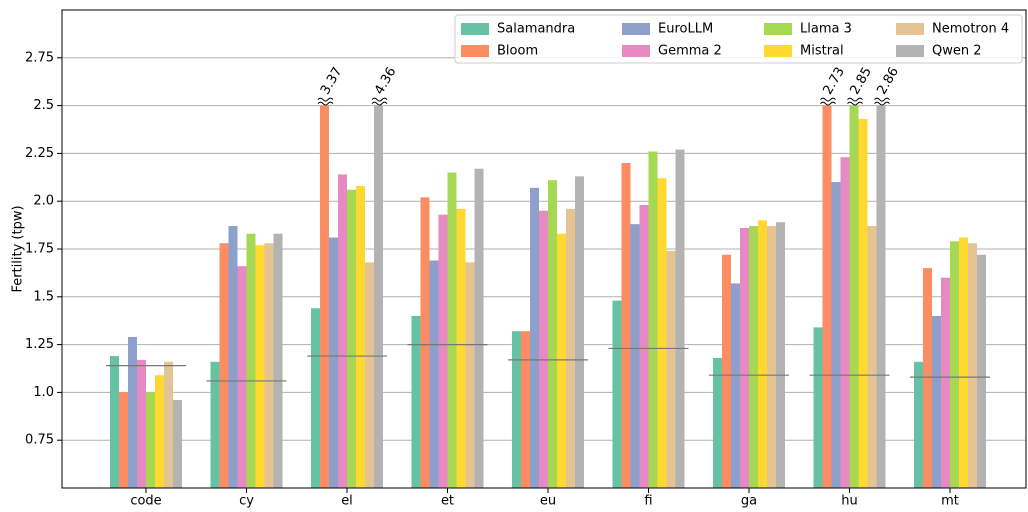  I want to click on x-tick-label: mt, so click(950, 501).